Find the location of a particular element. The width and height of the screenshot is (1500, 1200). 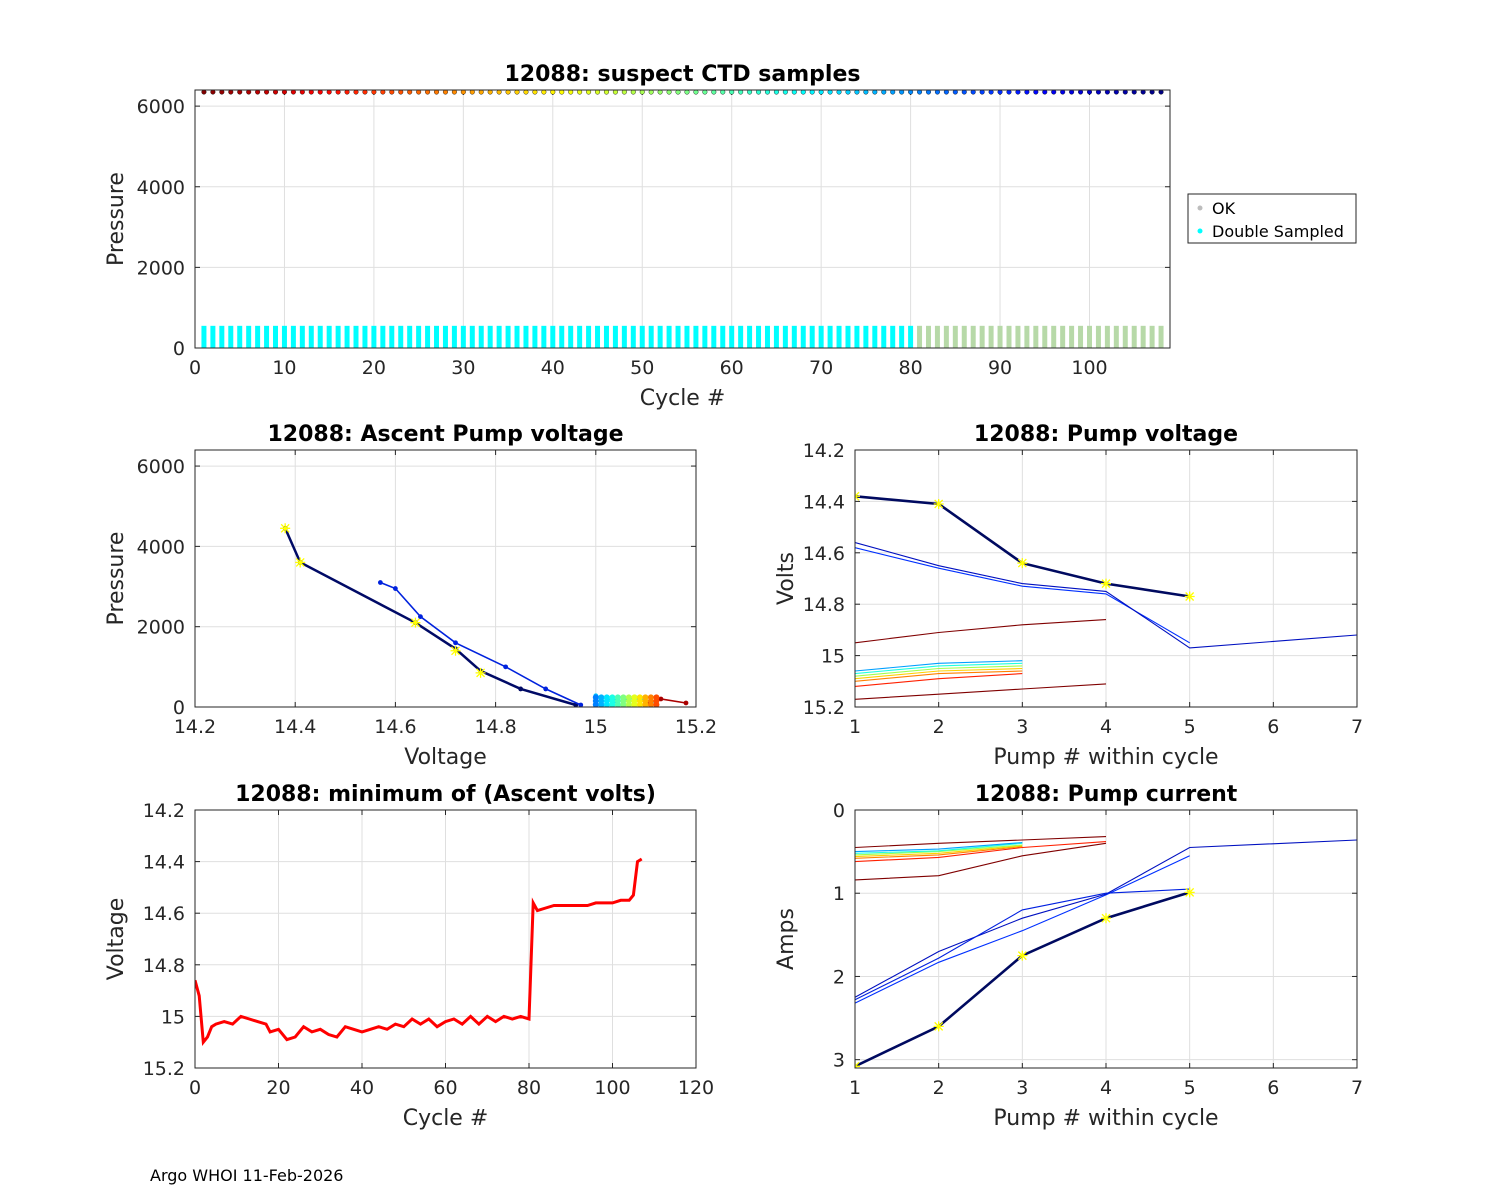

x-tick-label: 50 is located at coordinates (642, 368).